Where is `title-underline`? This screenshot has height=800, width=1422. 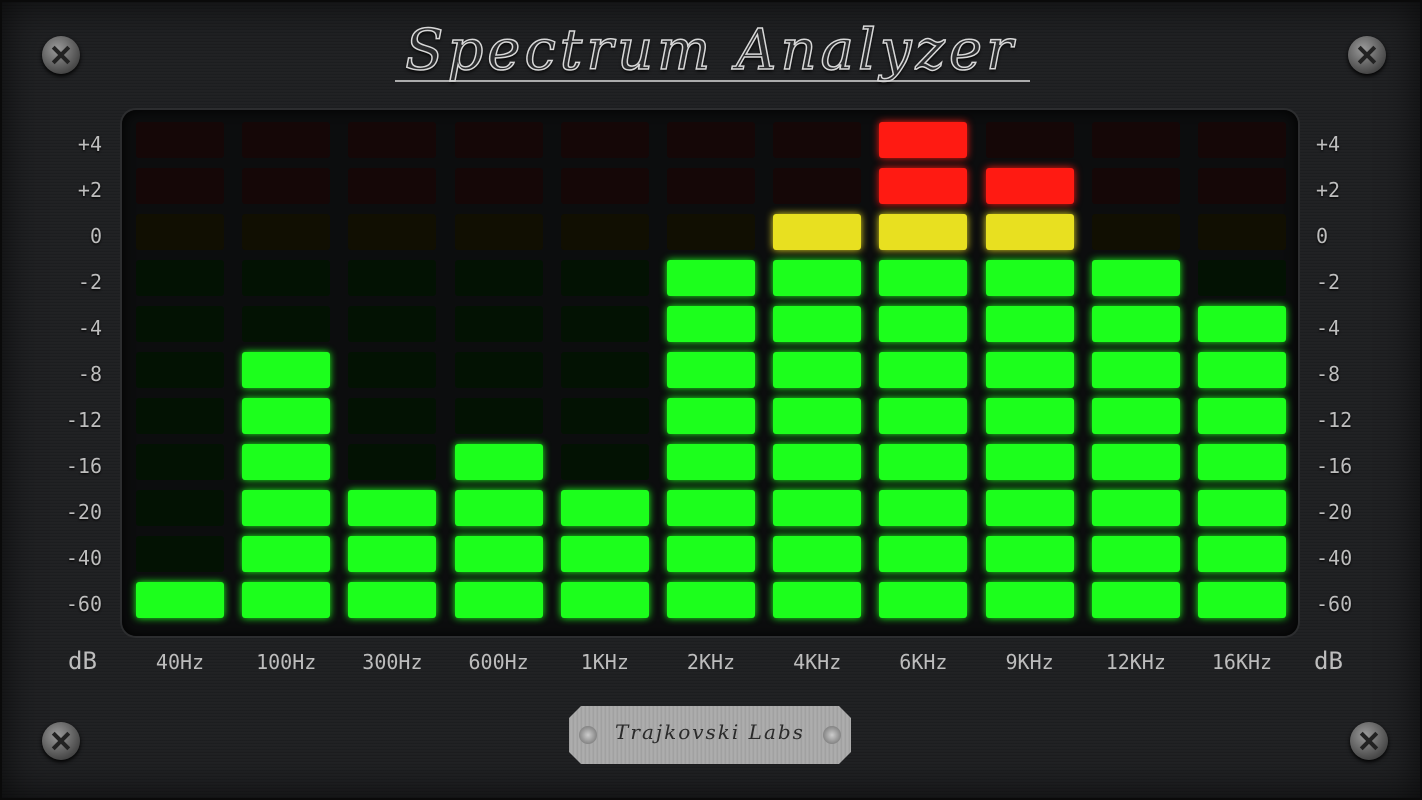
title-underline is located at coordinates (712, 81).